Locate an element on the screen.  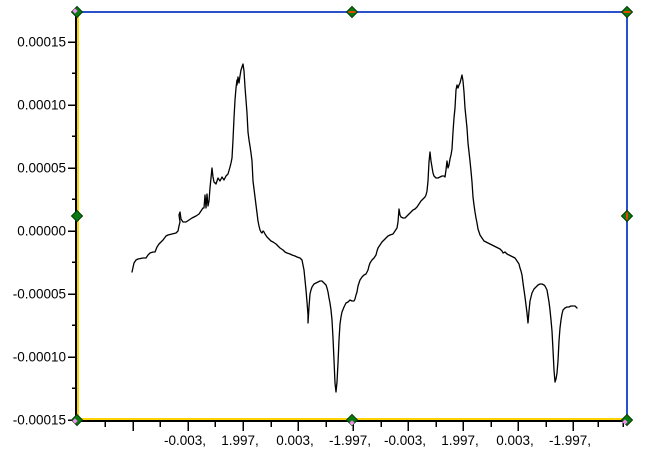
y-tick-label: -0.00015 is located at coordinates (39, 420).